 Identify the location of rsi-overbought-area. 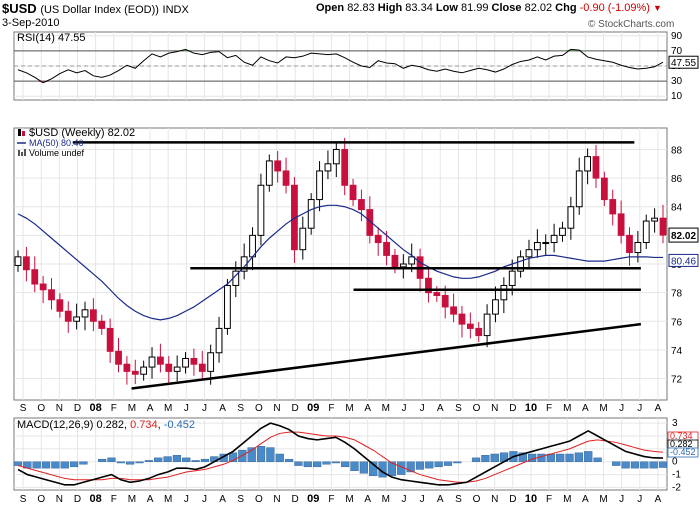
(583, 50).